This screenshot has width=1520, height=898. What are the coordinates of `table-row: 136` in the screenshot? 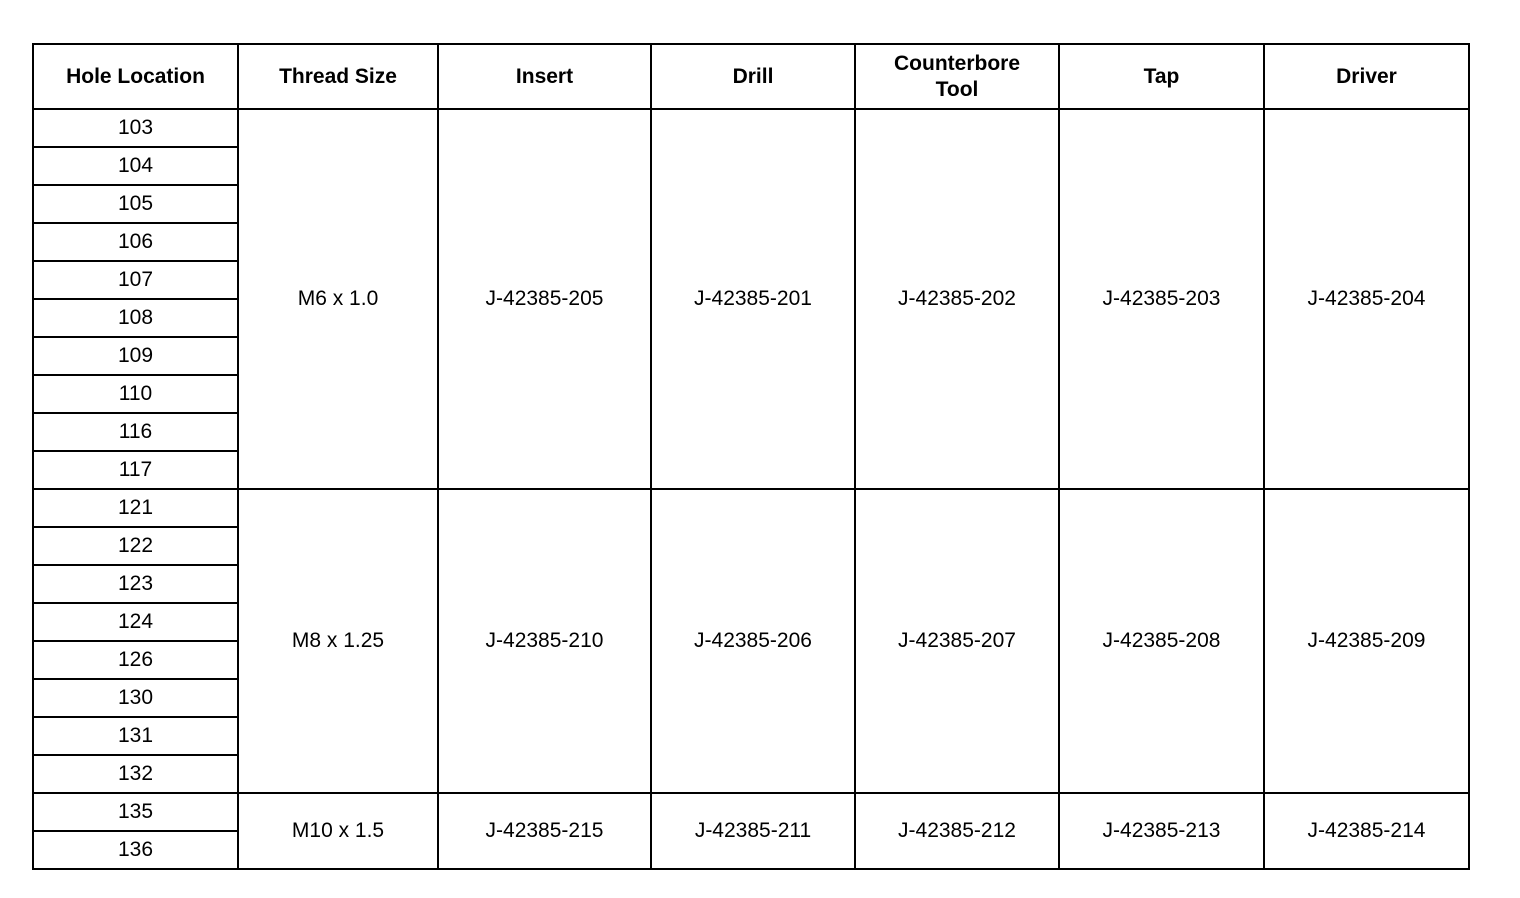 It's located at (750, 850).